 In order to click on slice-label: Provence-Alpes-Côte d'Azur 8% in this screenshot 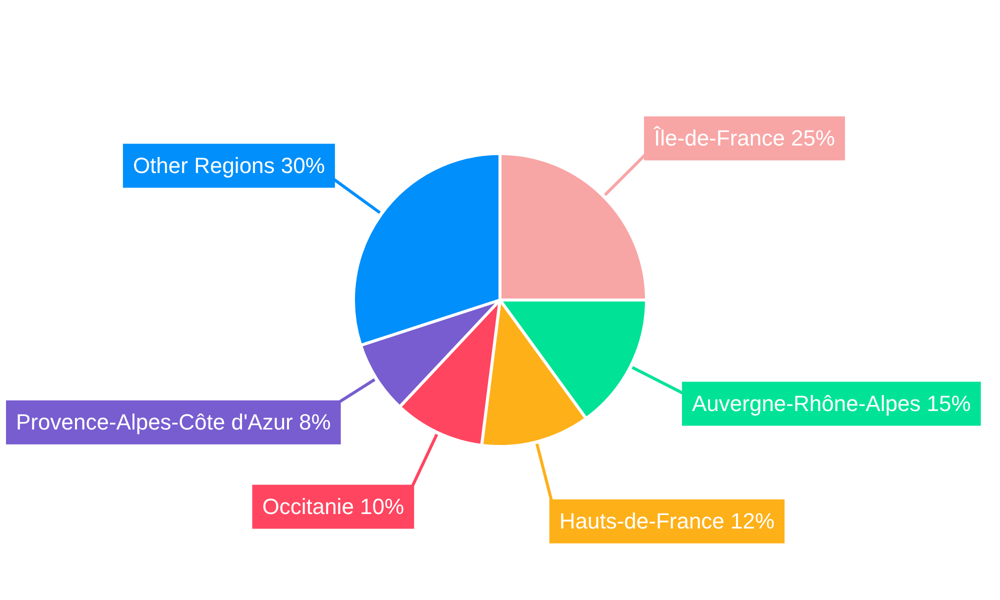, I will do `click(173, 422)`.